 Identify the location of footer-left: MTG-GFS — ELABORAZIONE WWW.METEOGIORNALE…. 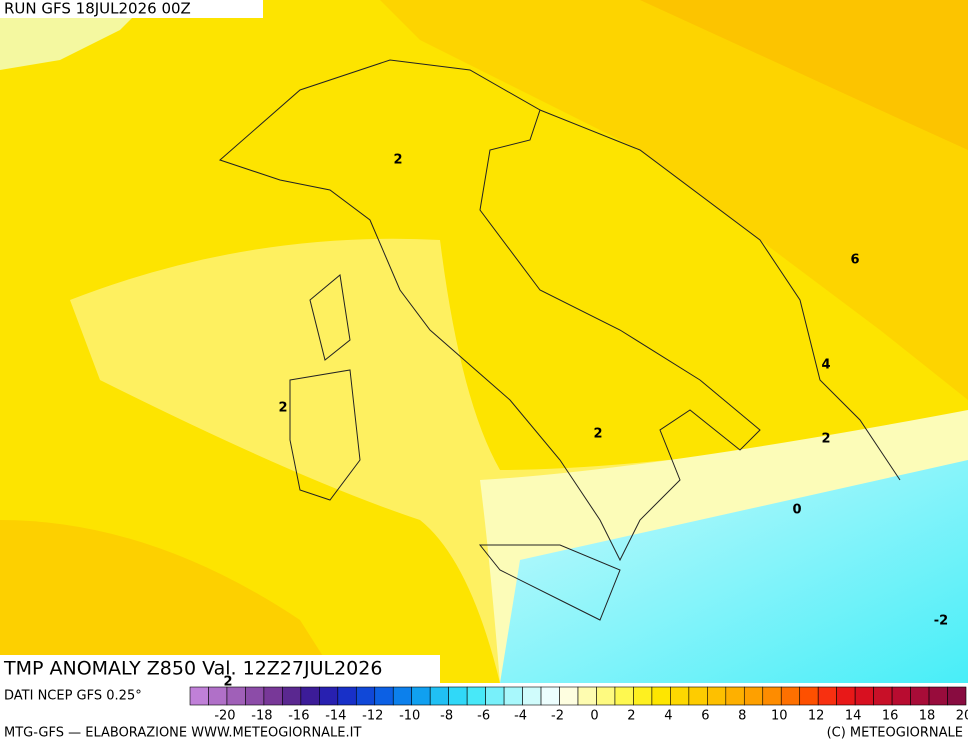
(182, 733).